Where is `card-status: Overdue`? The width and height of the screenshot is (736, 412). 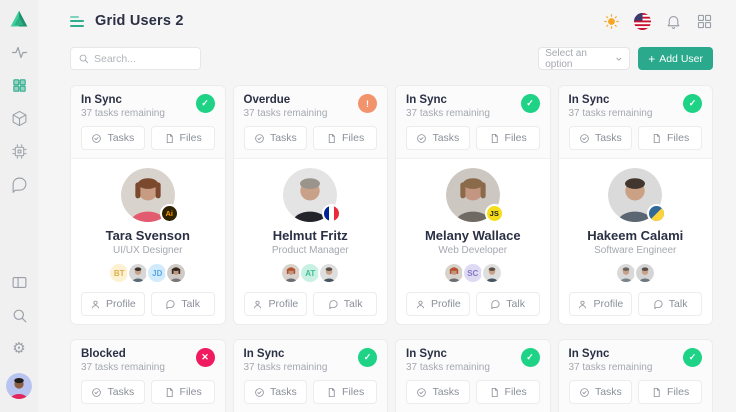 card-status: Overdue is located at coordinates (267, 100).